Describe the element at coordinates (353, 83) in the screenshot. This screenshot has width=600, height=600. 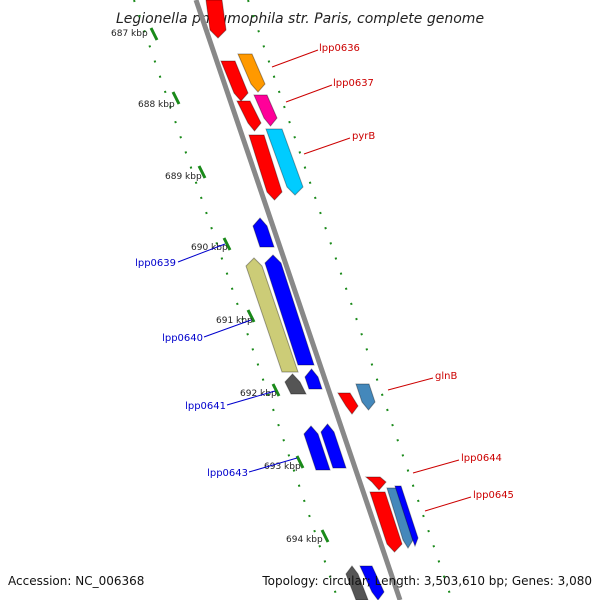
I see `gene-label: lpp0637` at that location.